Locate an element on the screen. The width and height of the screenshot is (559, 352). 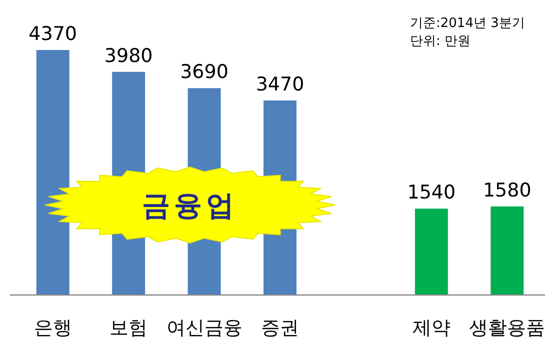
data-label: 1540 is located at coordinates (431, 193).